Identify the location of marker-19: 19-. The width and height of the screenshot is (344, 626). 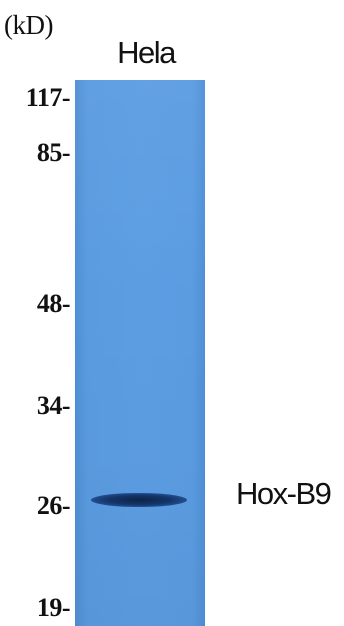
(53, 607).